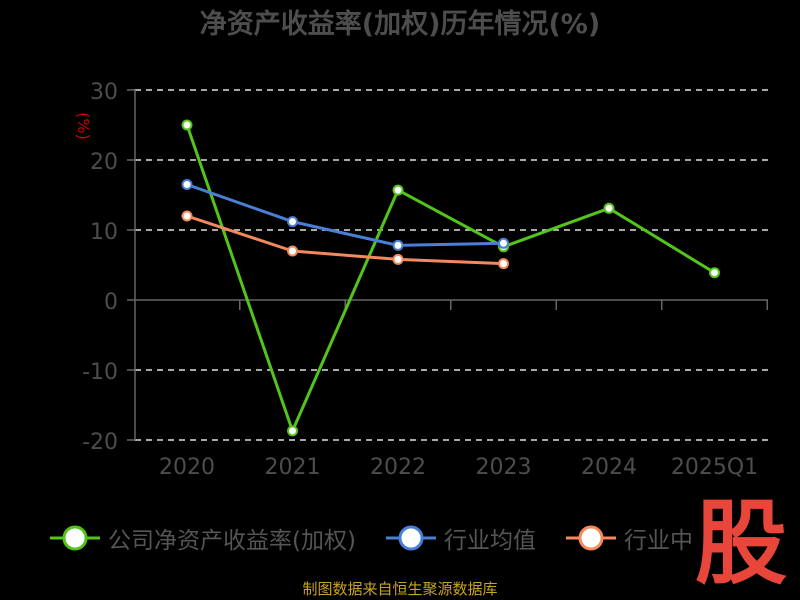 This screenshot has width=800, height=600. What do you see at coordinates (740, 543) in the screenshot?
I see `watermark-logo: 股` at bounding box center [740, 543].